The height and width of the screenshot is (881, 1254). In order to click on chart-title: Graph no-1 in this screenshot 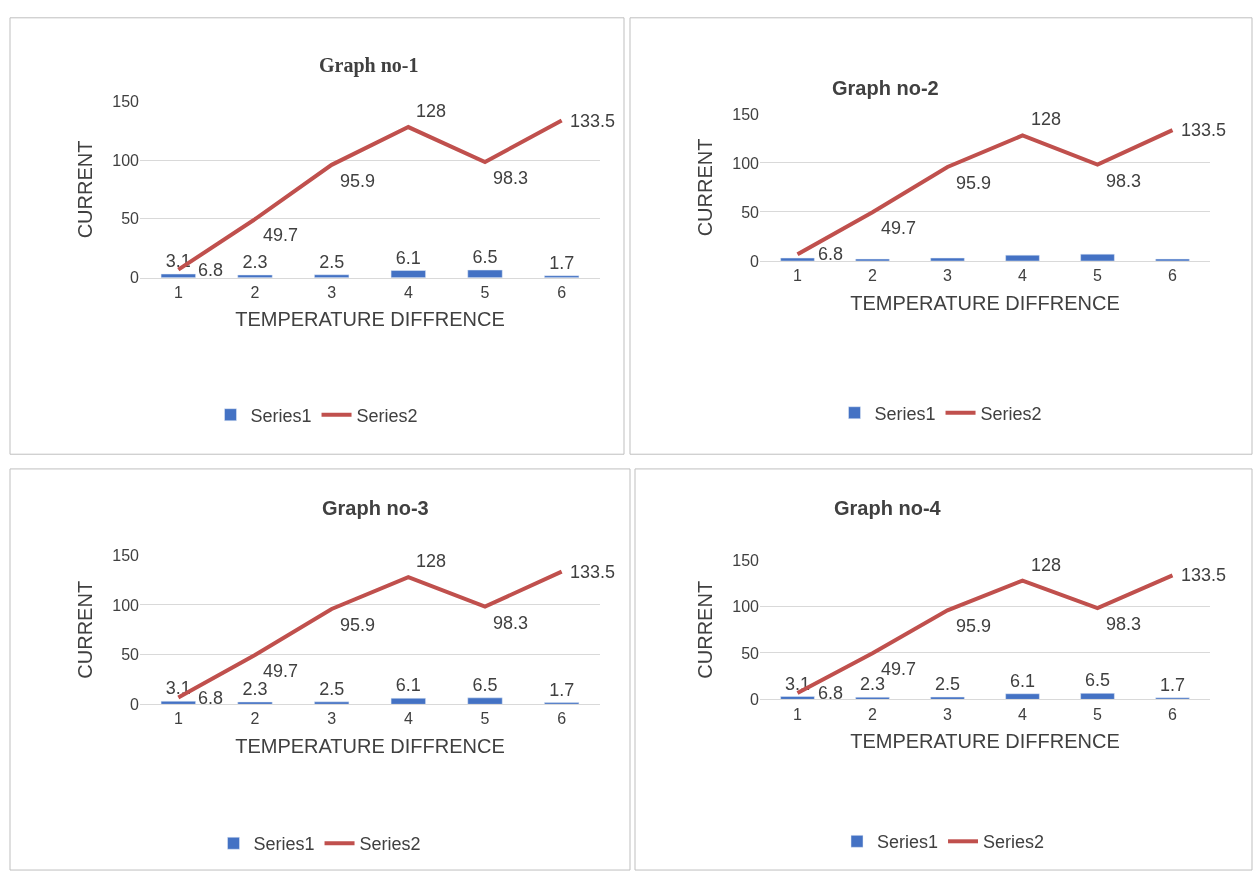, I will do `click(369, 65)`.